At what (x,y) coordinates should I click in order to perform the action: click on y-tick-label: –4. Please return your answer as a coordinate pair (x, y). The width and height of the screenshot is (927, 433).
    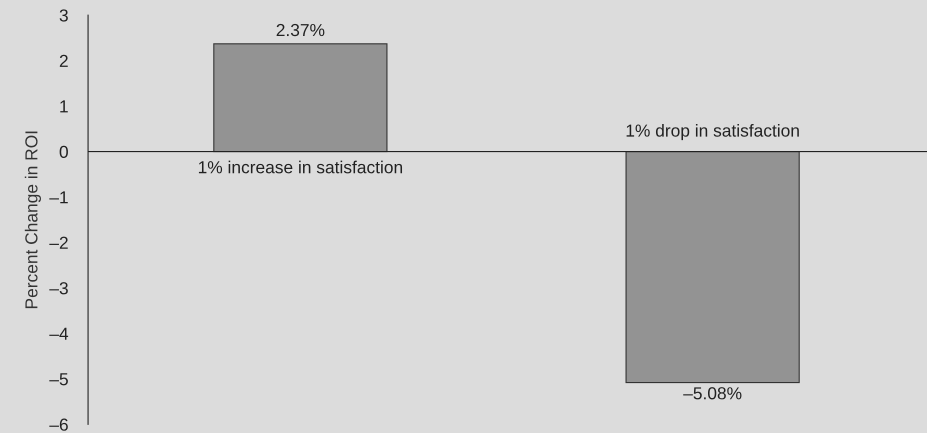
    Looking at the image, I should click on (58, 334).